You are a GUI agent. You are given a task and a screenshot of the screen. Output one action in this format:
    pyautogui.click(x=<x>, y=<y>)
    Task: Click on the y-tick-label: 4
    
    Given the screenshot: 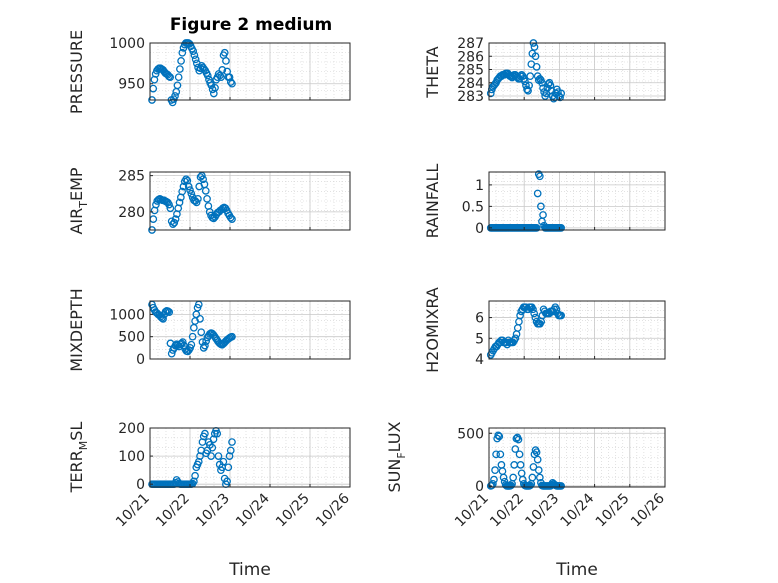 What is the action you would take?
    pyautogui.click(x=479, y=360)
    